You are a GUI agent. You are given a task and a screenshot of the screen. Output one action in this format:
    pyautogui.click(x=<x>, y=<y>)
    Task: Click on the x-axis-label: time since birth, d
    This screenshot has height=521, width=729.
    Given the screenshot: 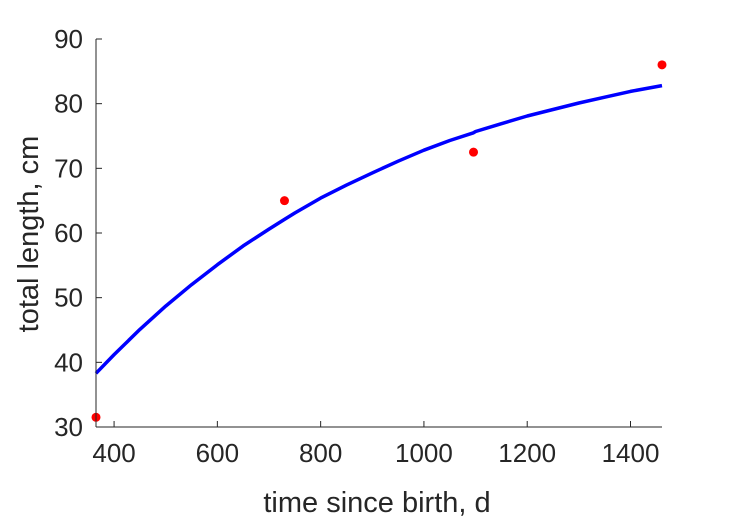 What is the action you would take?
    pyautogui.click(x=376, y=503)
    